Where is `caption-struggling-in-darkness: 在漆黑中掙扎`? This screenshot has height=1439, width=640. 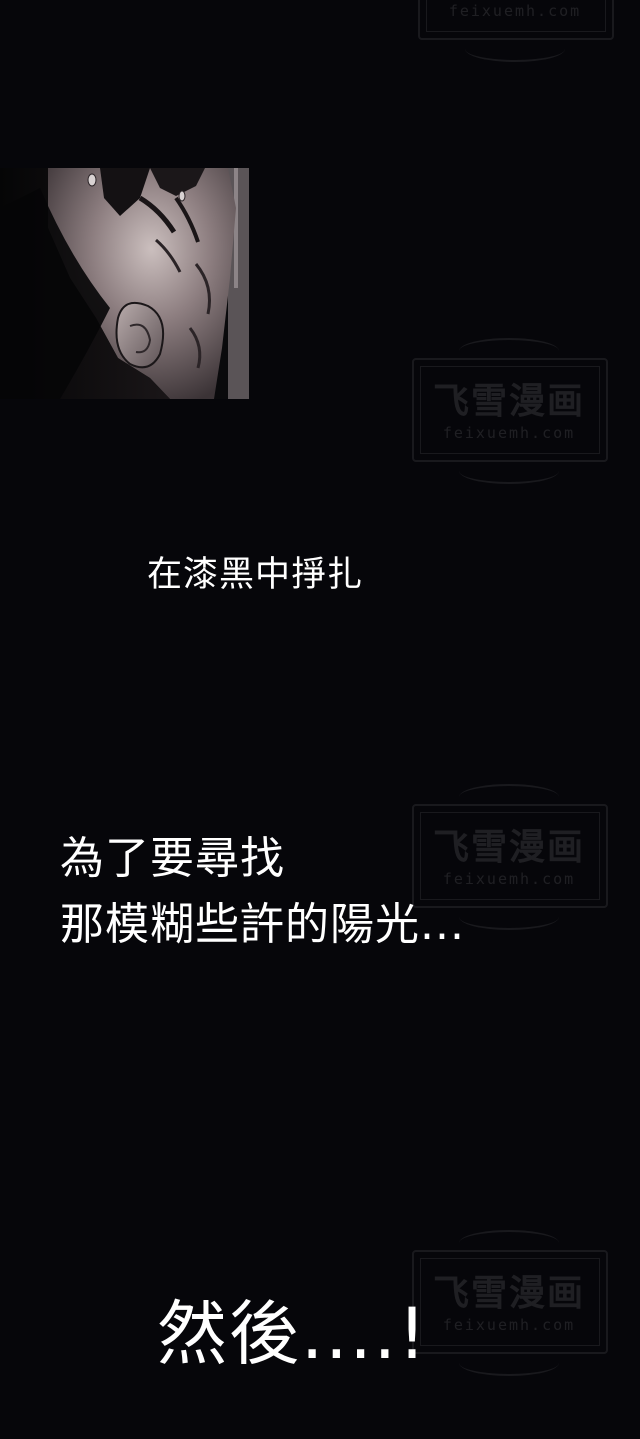 caption-struggling-in-darkness: 在漆黑中掙扎 is located at coordinates (255, 575).